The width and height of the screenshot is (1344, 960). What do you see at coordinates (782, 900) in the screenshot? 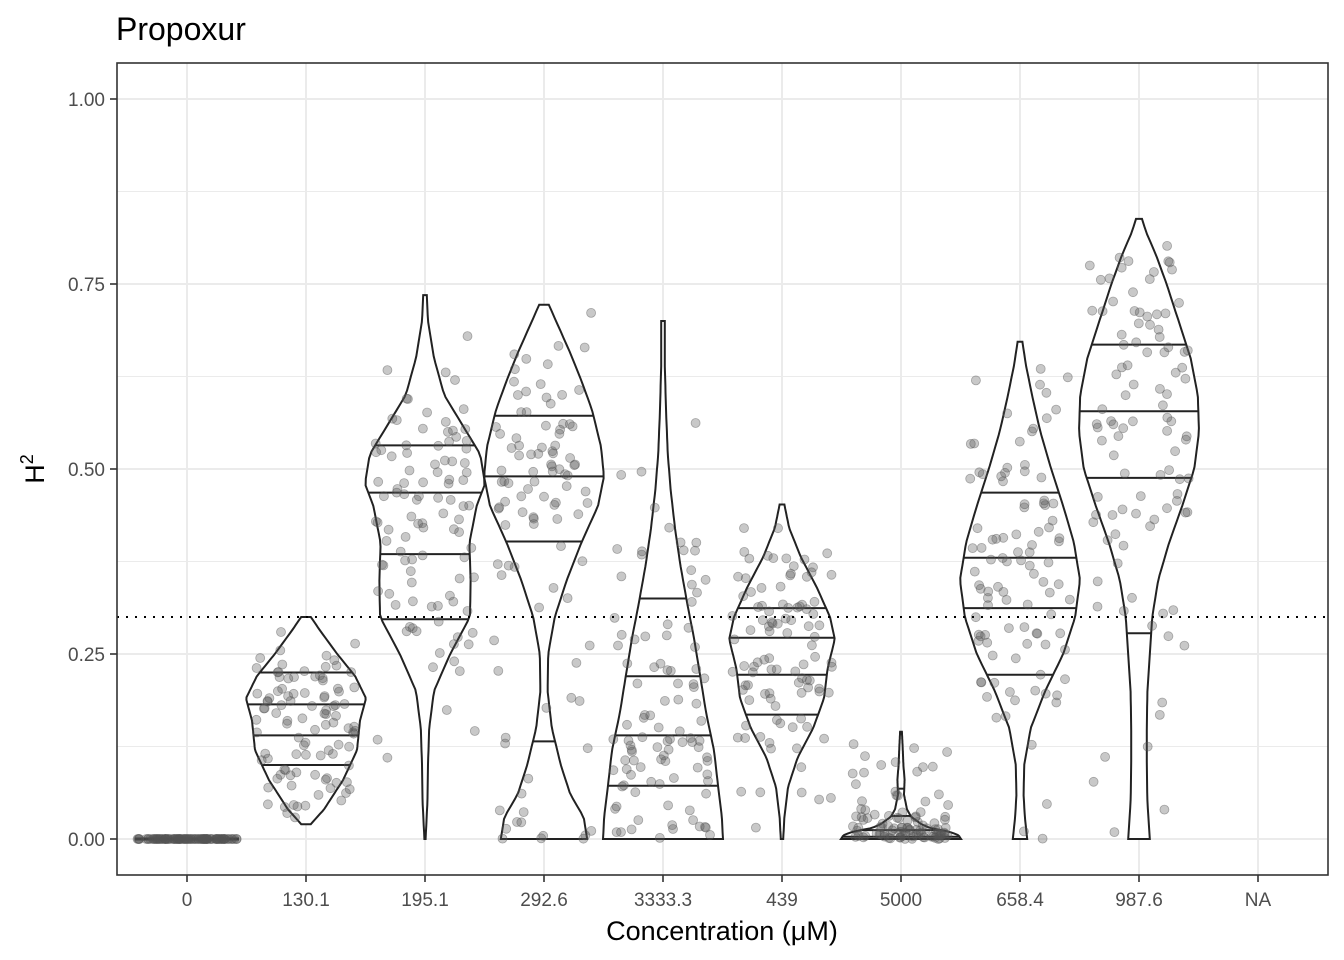
I see `x-tick-label: 439` at bounding box center [782, 900].